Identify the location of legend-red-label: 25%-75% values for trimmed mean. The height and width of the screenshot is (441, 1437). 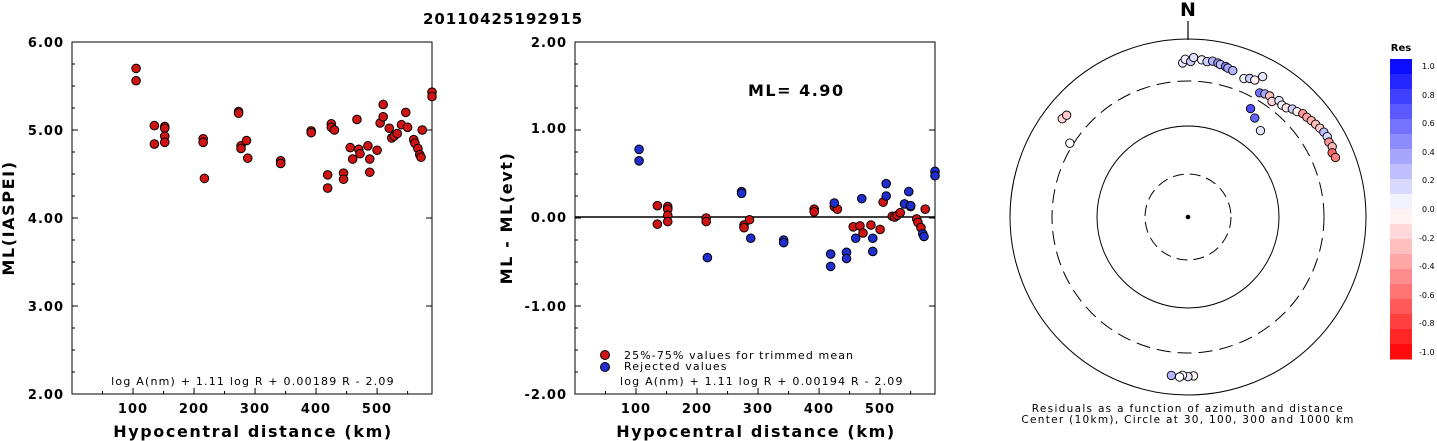
(739, 355).